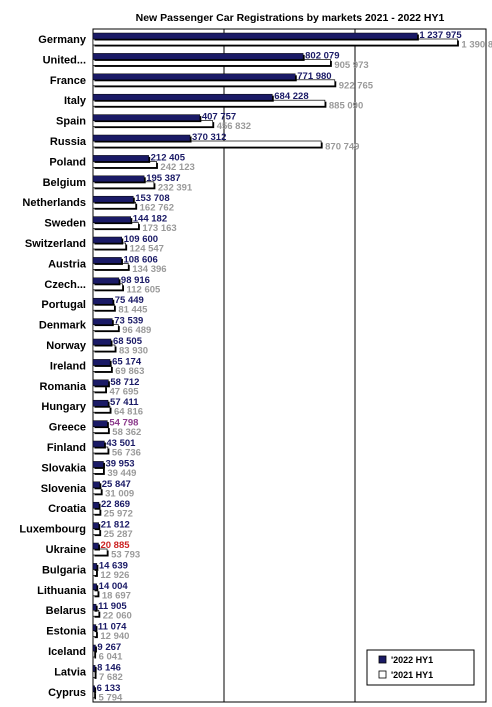 Image resolution: width=492 pixels, height=707 pixels. What do you see at coordinates (117, 616) in the screenshot?
I see `value-label-2021-belarus: 22 060` at bounding box center [117, 616].